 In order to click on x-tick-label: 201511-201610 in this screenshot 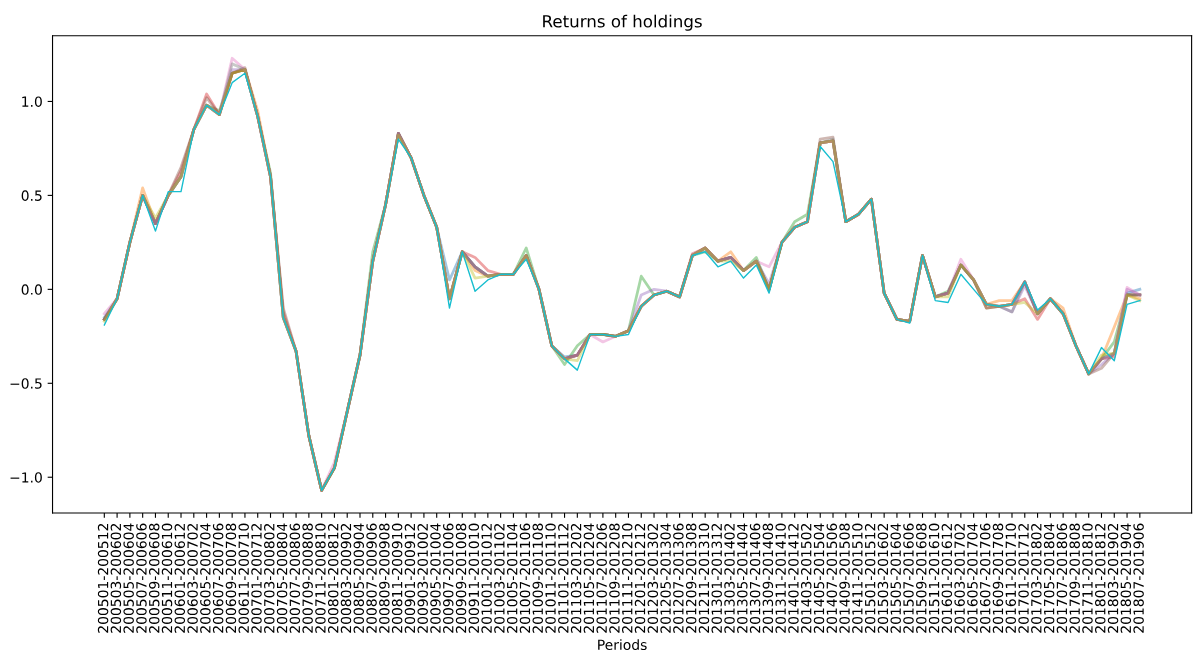, I will do `click(934, 578)`.